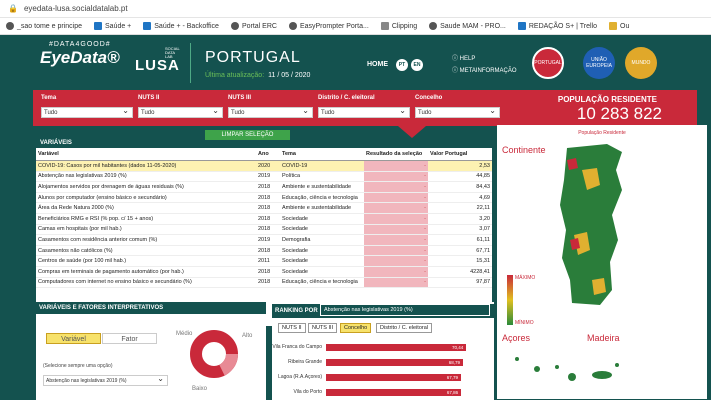 The width and height of the screenshot is (711, 400). I want to click on ranking-panel, so click(383, 351).